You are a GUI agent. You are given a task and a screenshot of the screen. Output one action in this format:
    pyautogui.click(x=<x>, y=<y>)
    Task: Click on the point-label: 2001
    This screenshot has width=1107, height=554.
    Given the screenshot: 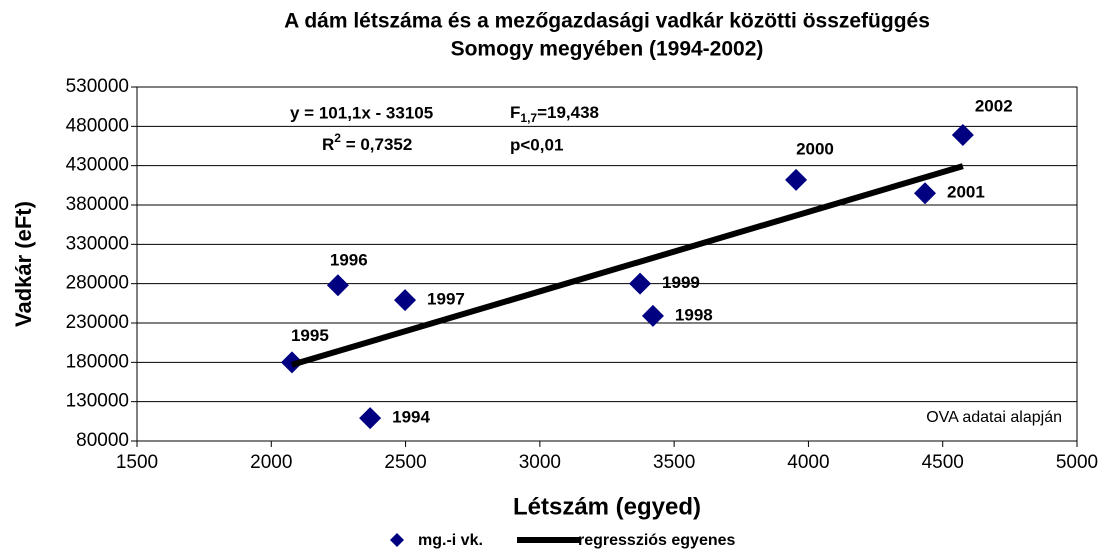 What is the action you would take?
    pyautogui.click(x=966, y=192)
    